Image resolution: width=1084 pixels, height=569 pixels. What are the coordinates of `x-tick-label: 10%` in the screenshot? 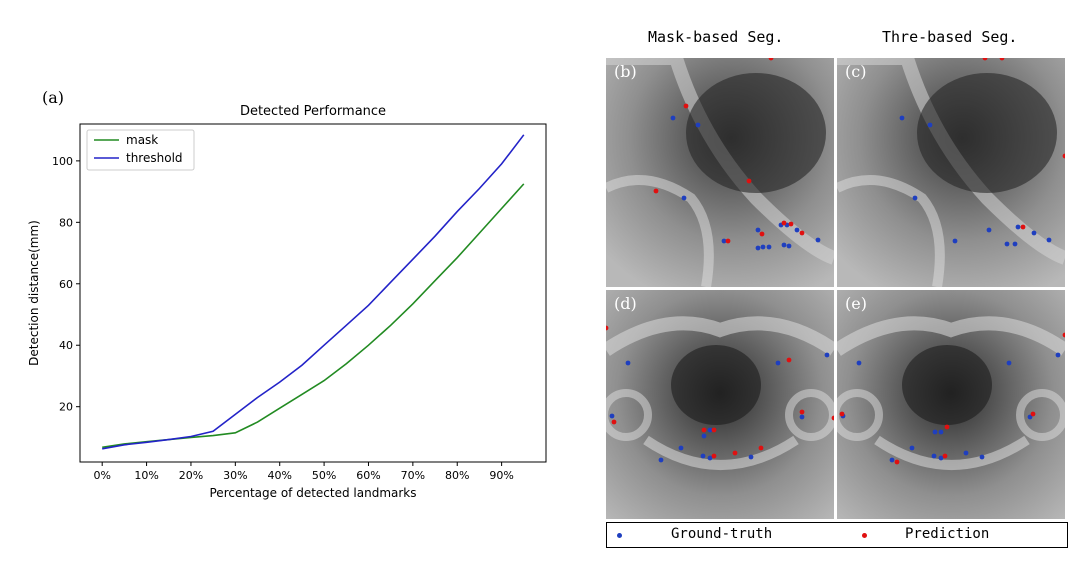 It's located at (146, 475).